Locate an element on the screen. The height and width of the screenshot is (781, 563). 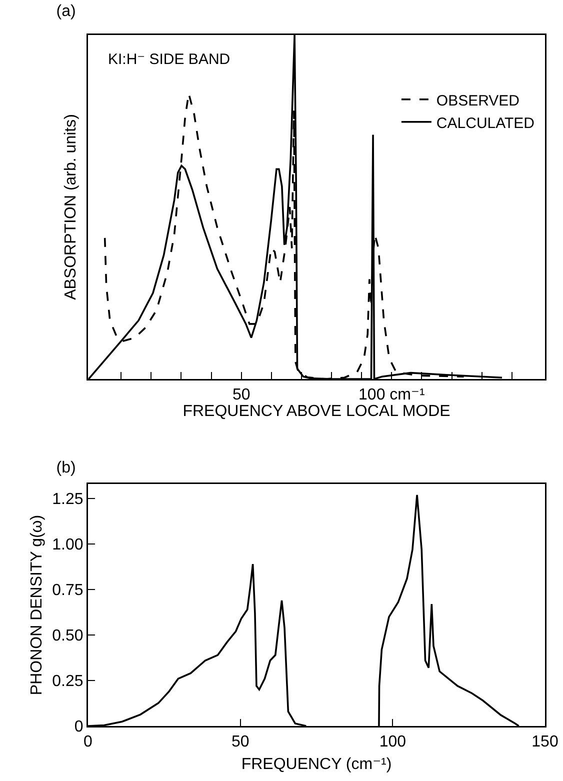
y-tick-label: 0.75 is located at coordinates (68, 591).